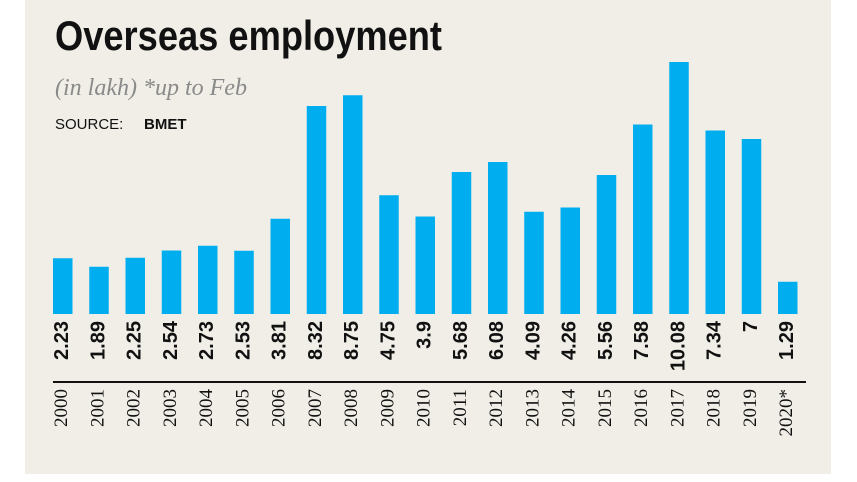  What do you see at coordinates (97, 408) in the screenshot?
I see `x-tick-label: 2001` at bounding box center [97, 408].